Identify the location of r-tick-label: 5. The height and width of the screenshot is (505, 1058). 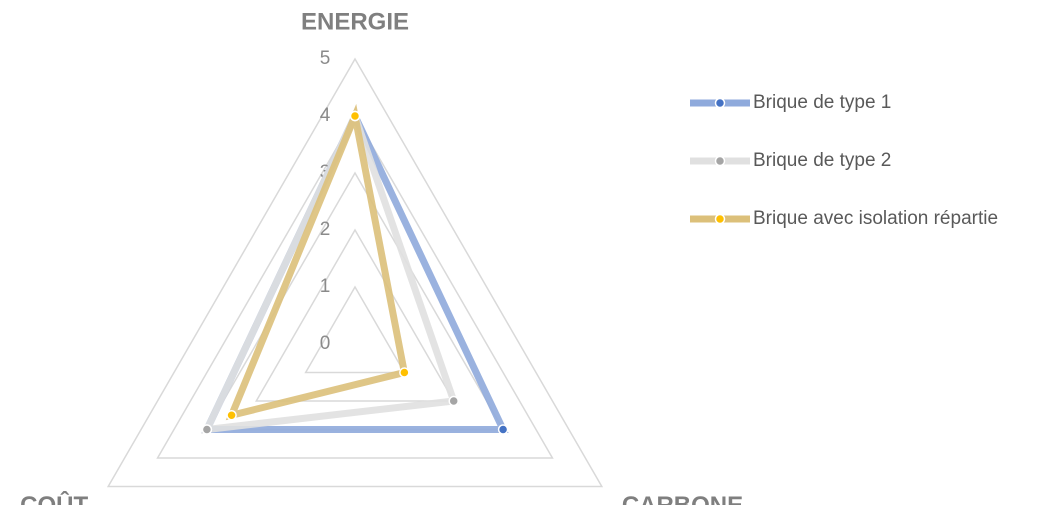
(325, 58).